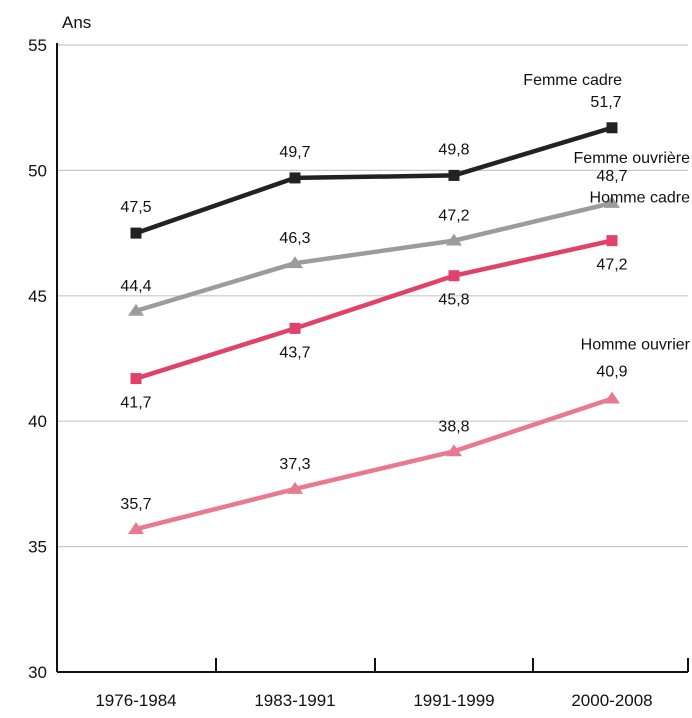 This screenshot has width=692, height=718. Describe the element at coordinates (135, 504) in the screenshot. I see `data-label: 35,7` at that location.